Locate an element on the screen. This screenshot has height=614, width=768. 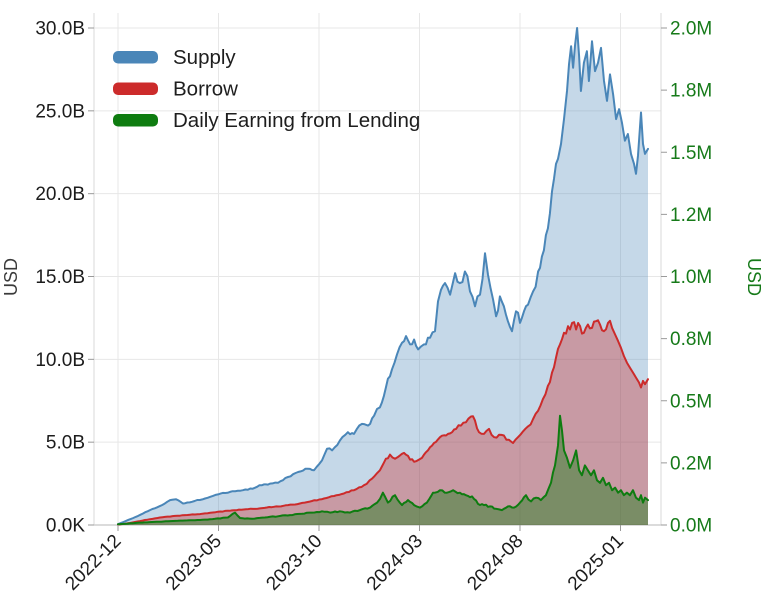
y-right-tick-label: 1.2M is located at coordinates (691, 215).